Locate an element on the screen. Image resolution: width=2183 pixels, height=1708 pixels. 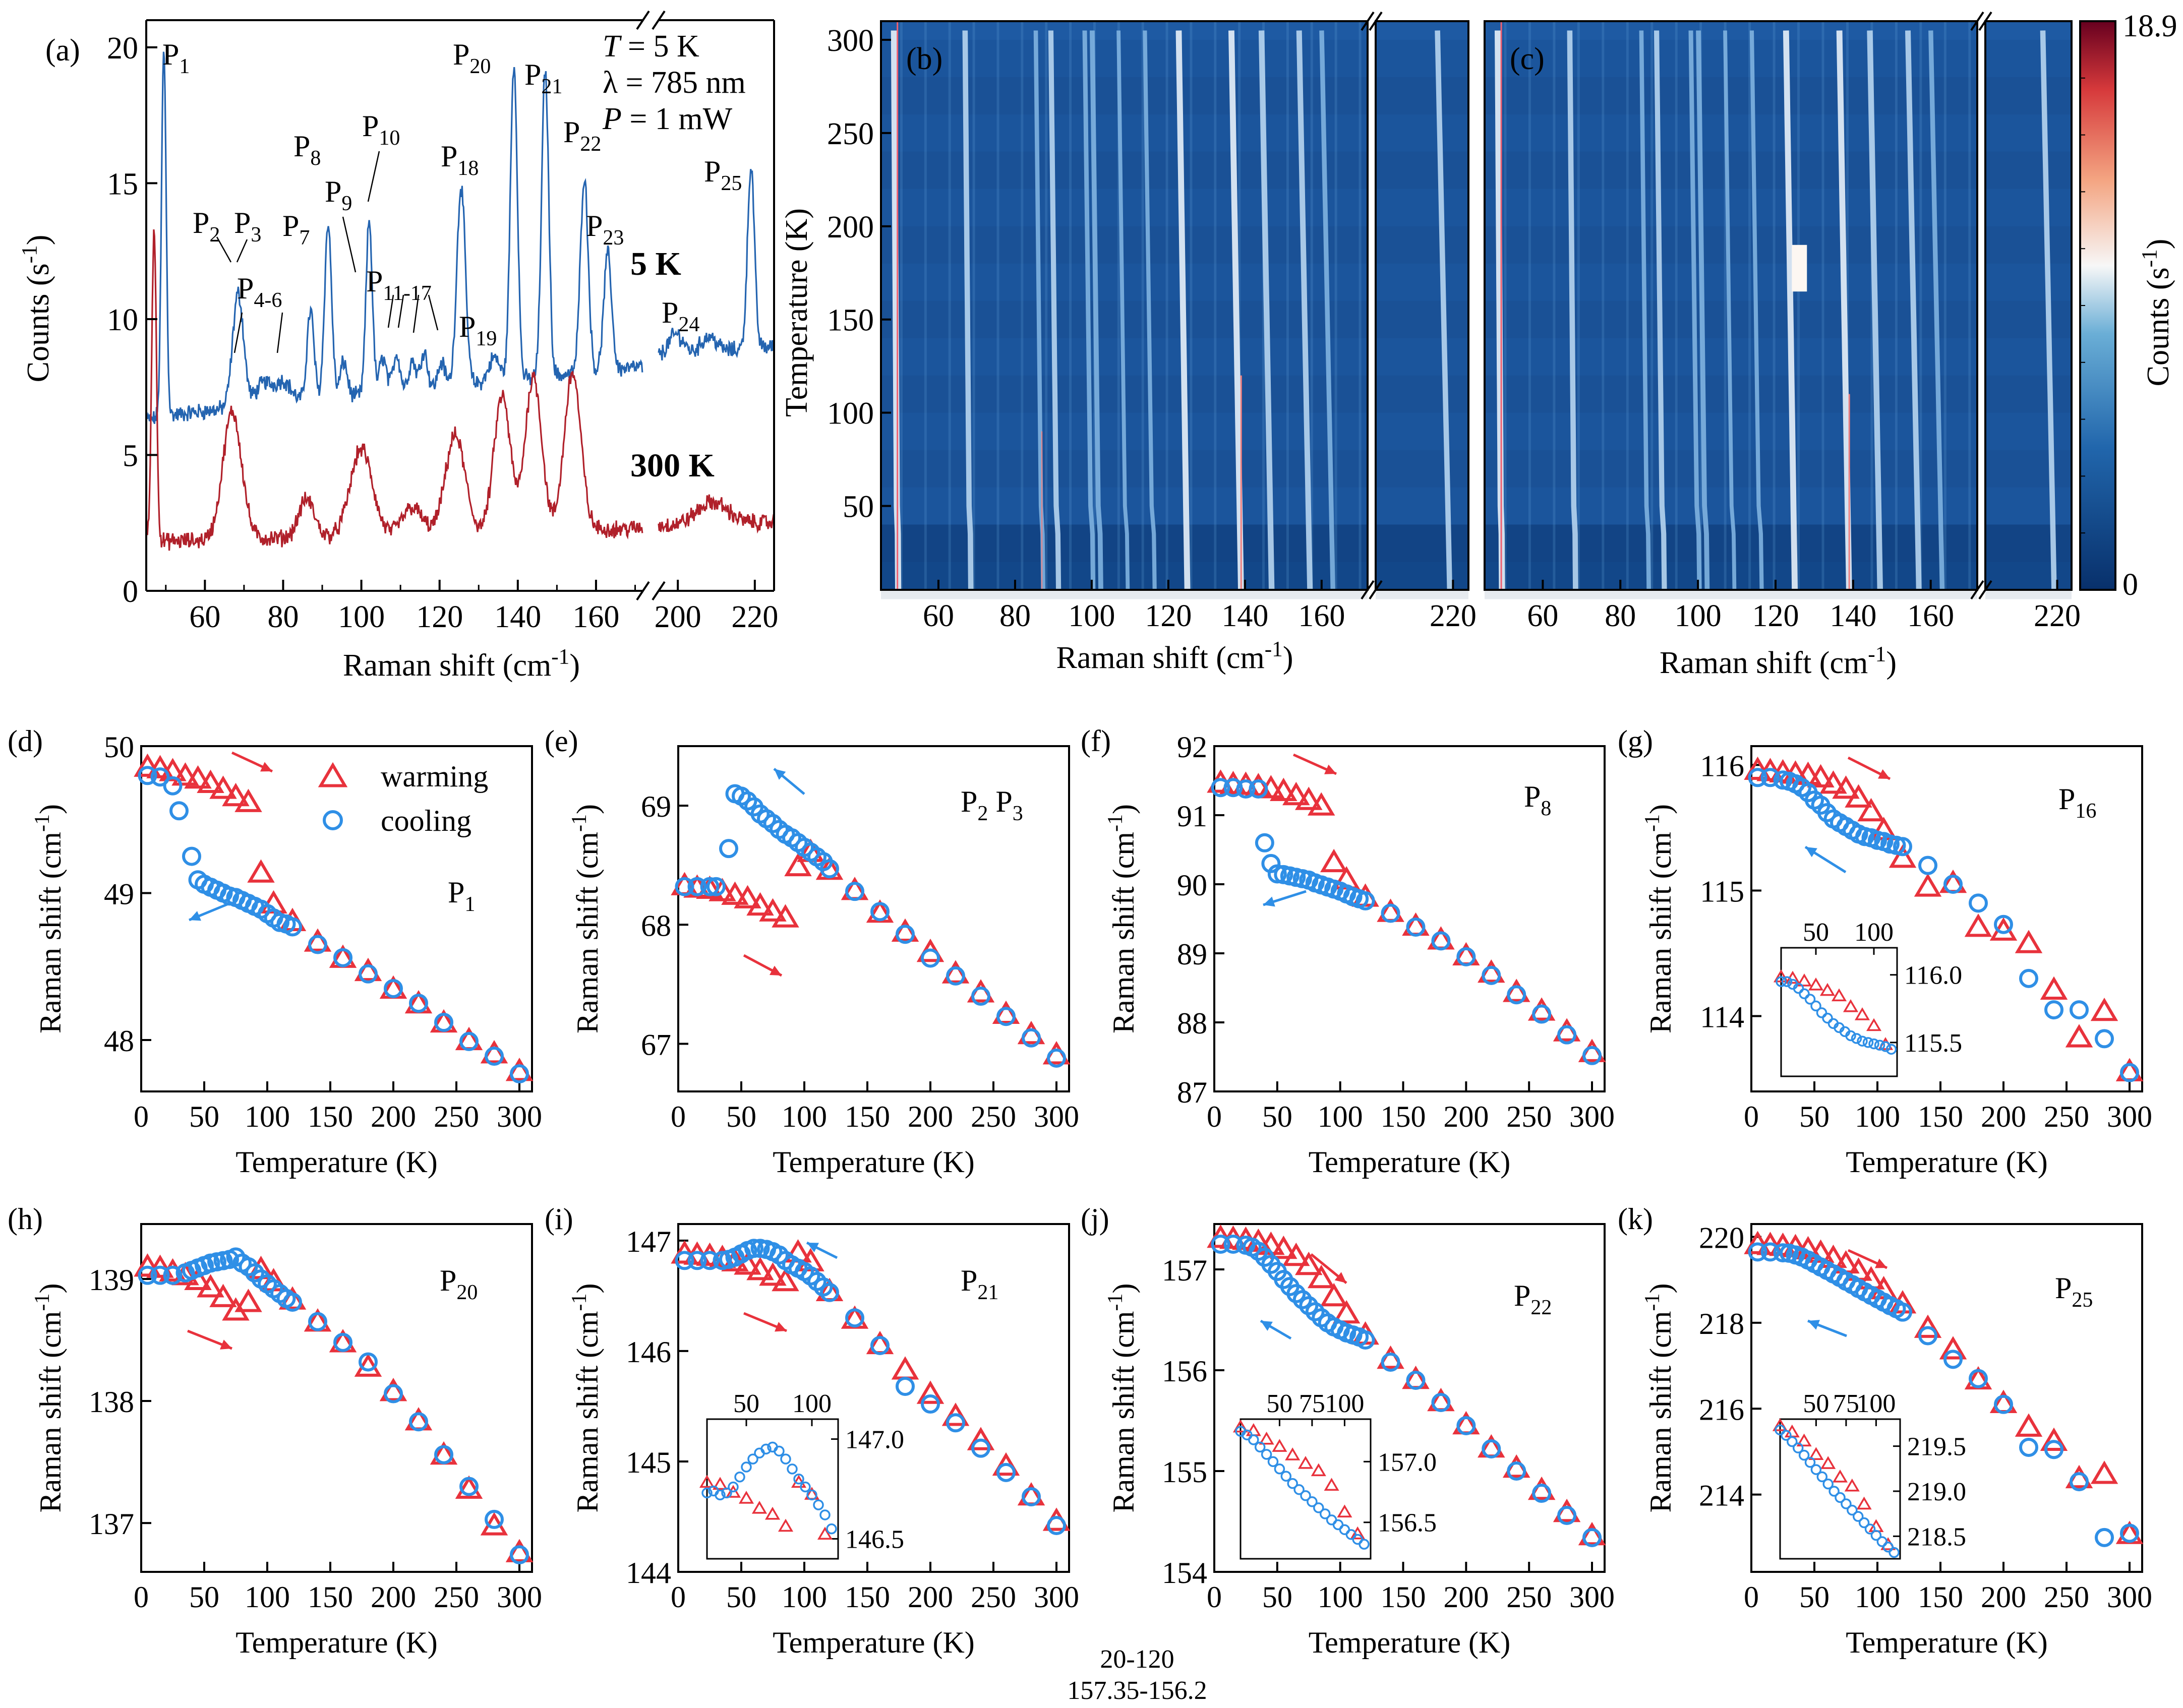
y-axis-label-part: ) is located at coordinates (587, 809).